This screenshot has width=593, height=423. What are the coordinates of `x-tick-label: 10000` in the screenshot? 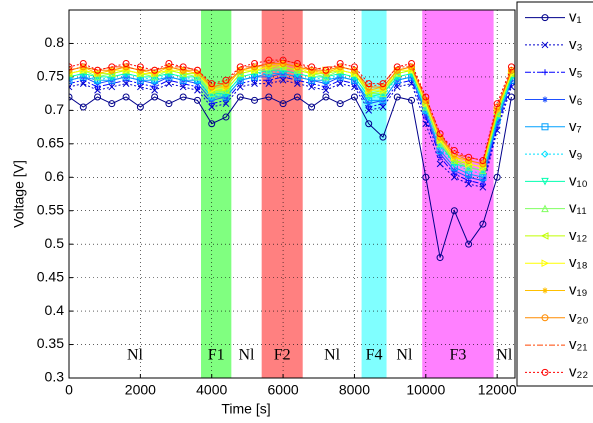 It's located at (425, 390).